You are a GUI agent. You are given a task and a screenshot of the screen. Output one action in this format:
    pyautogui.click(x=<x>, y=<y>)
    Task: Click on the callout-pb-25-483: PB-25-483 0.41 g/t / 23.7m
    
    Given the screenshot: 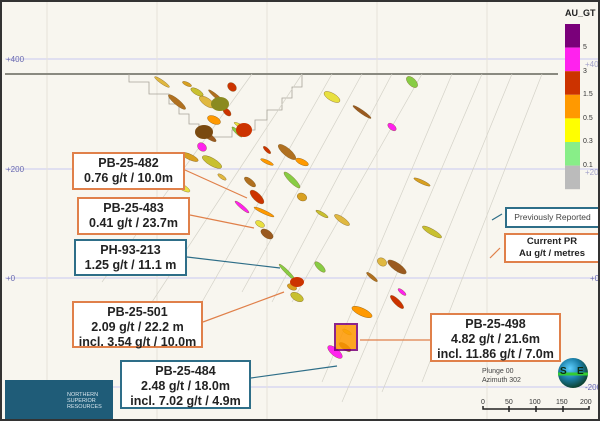 What is the action you would take?
    pyautogui.click(x=133, y=216)
    